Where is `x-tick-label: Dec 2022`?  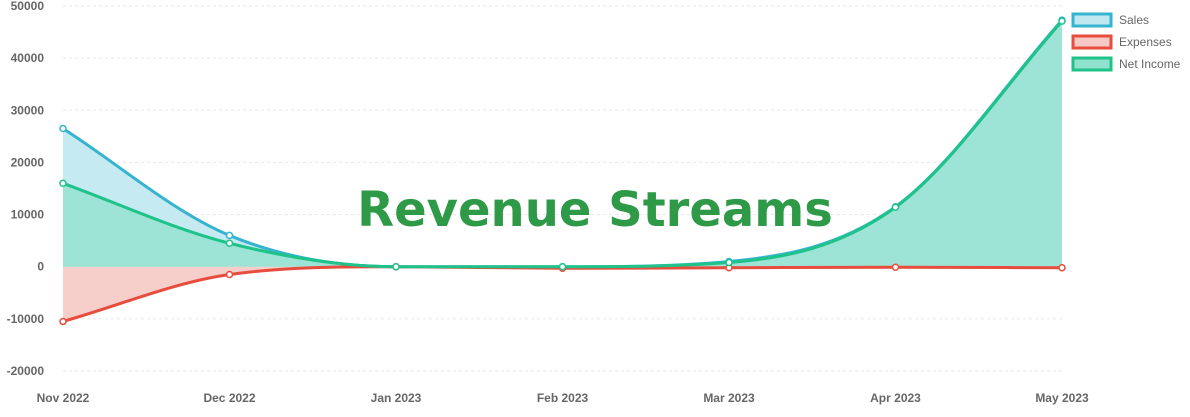
x-tick-label: Dec 2022 is located at coordinates (229, 398).